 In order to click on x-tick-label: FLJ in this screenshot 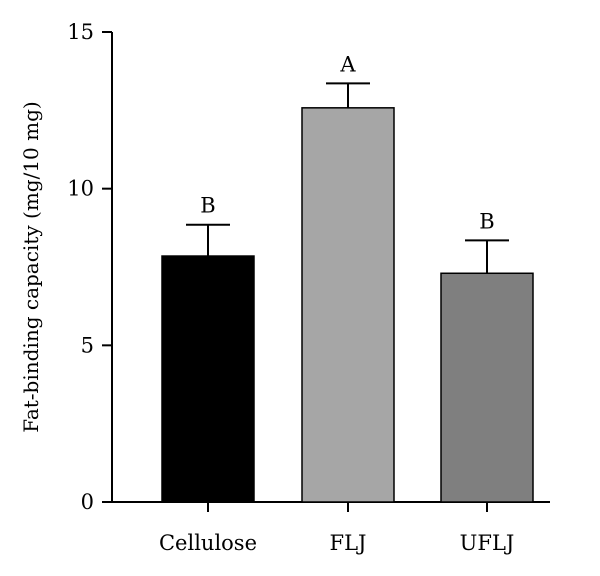, I will do `click(348, 543)`.